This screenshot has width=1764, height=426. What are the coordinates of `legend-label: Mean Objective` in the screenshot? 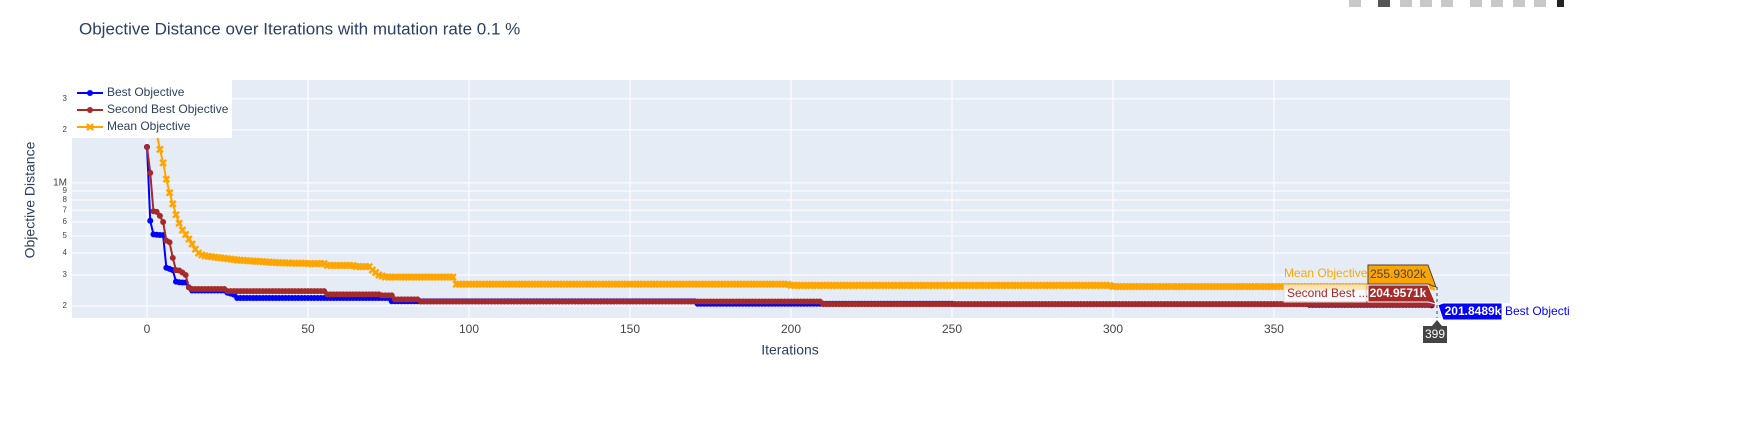 It's located at (149, 126).